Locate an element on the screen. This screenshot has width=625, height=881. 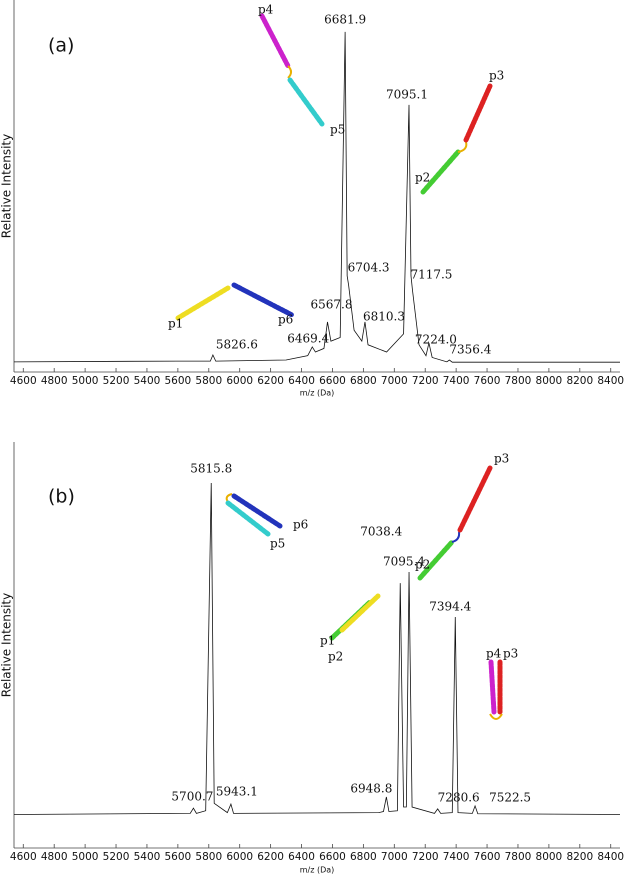
helix-p4-p5 is located at coordinates (292, 70).